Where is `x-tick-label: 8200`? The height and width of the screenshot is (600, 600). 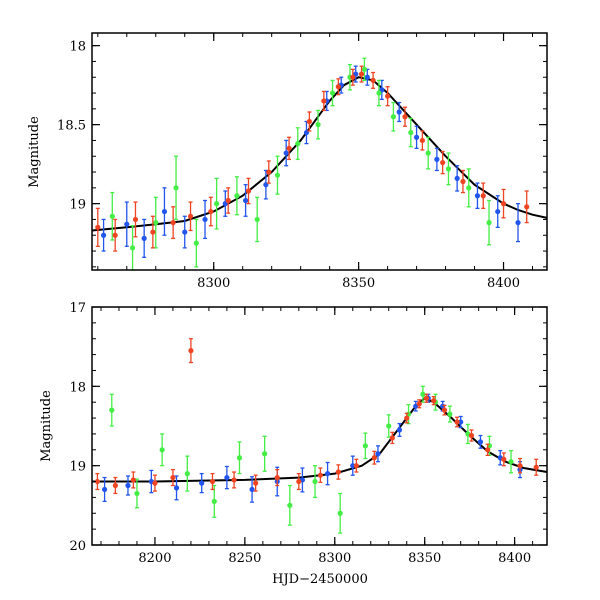
x-tick-label: 8200 is located at coordinates (154, 558).